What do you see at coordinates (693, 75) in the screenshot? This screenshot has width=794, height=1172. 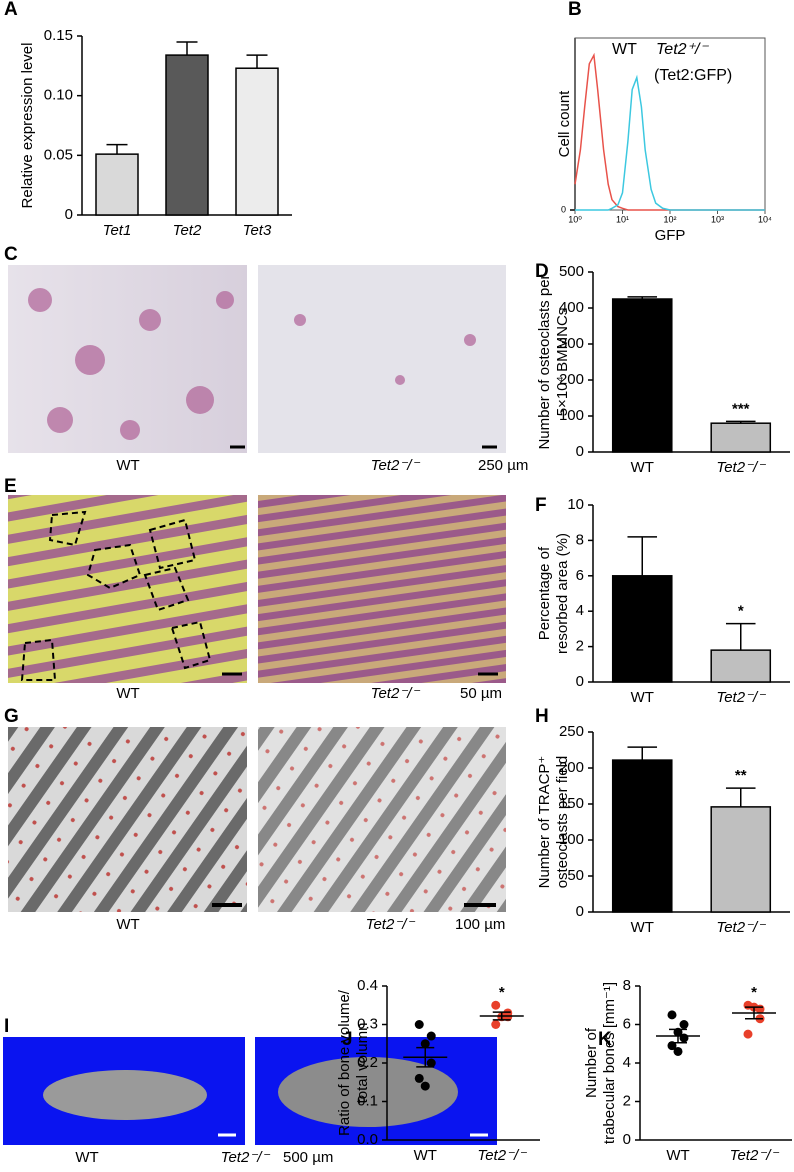 I see `annotation: (Tet2:GFP)` at bounding box center [693, 75].